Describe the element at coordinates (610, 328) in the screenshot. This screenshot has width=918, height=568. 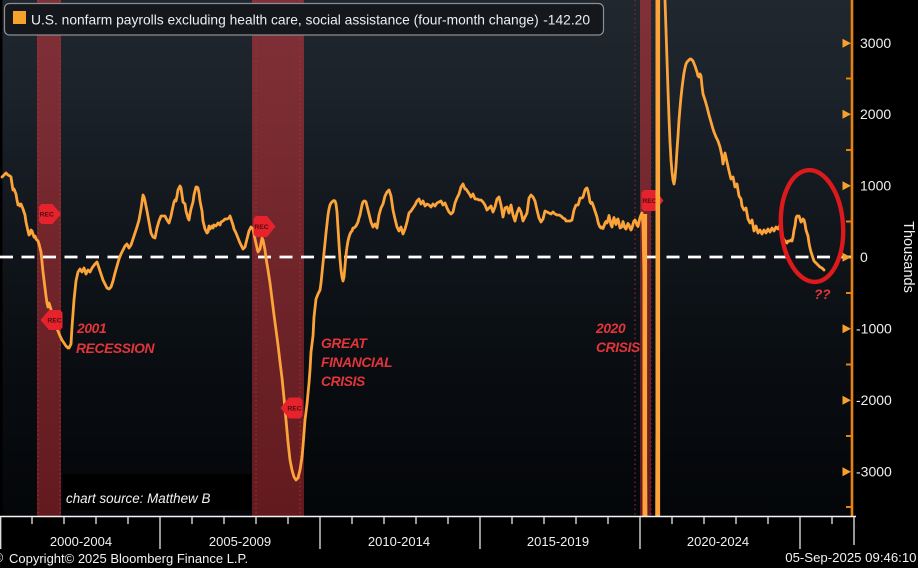
I see `svg-text: 2020` at that location.